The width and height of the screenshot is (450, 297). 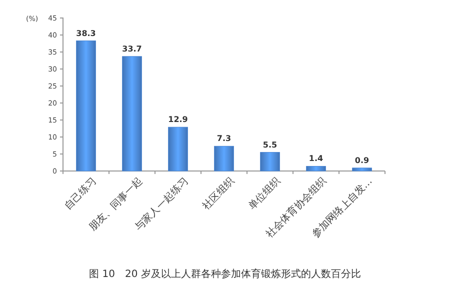 I want to click on data-label: 33.7, so click(x=132, y=49).